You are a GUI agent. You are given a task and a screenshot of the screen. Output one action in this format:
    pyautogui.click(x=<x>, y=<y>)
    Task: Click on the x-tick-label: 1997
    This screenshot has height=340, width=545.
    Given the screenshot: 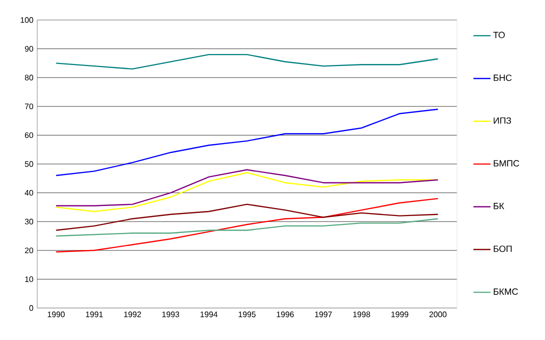 What is the action you would take?
    pyautogui.click(x=323, y=315)
    